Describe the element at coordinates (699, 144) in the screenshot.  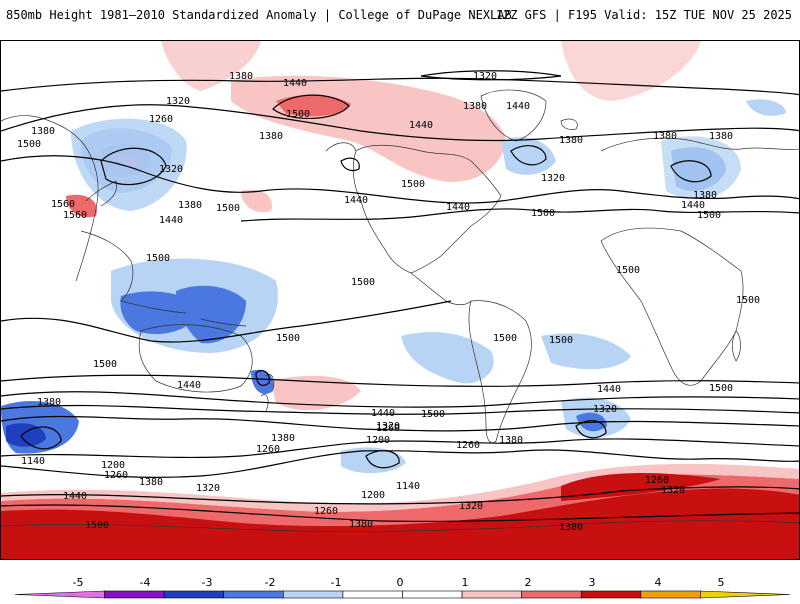
I see `coast-europe` at that location.